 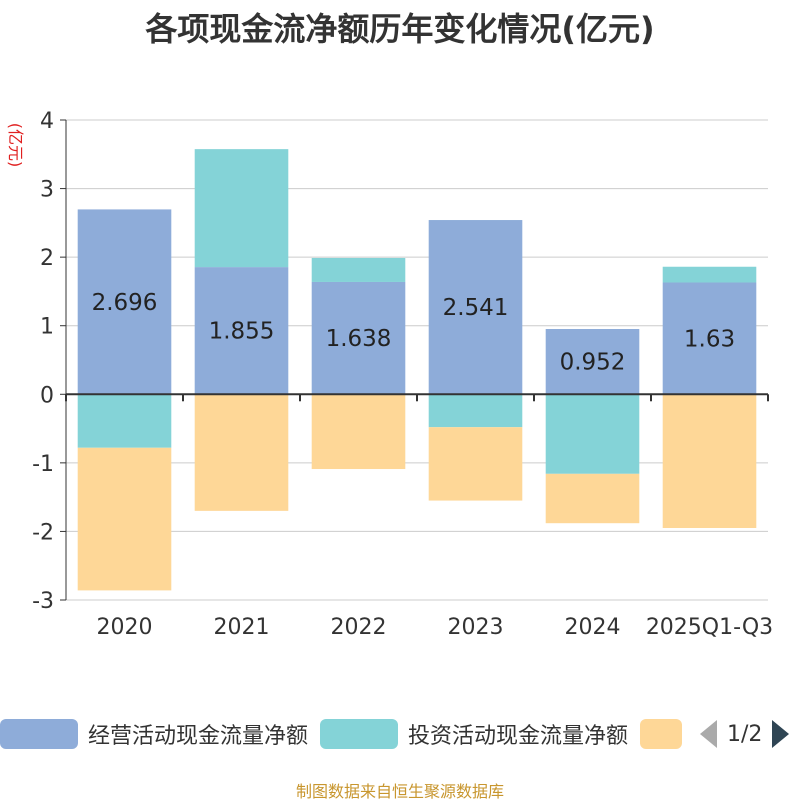 I want to click on legend-page-indicator: 1/2, so click(x=745, y=734).